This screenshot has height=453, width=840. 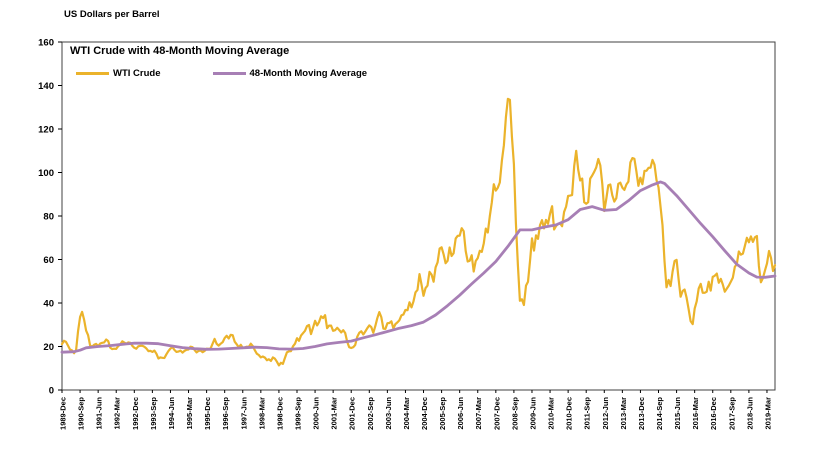 What do you see at coordinates (48, 260) in the screenshot?
I see `y-tick-label: 60` at bounding box center [48, 260].